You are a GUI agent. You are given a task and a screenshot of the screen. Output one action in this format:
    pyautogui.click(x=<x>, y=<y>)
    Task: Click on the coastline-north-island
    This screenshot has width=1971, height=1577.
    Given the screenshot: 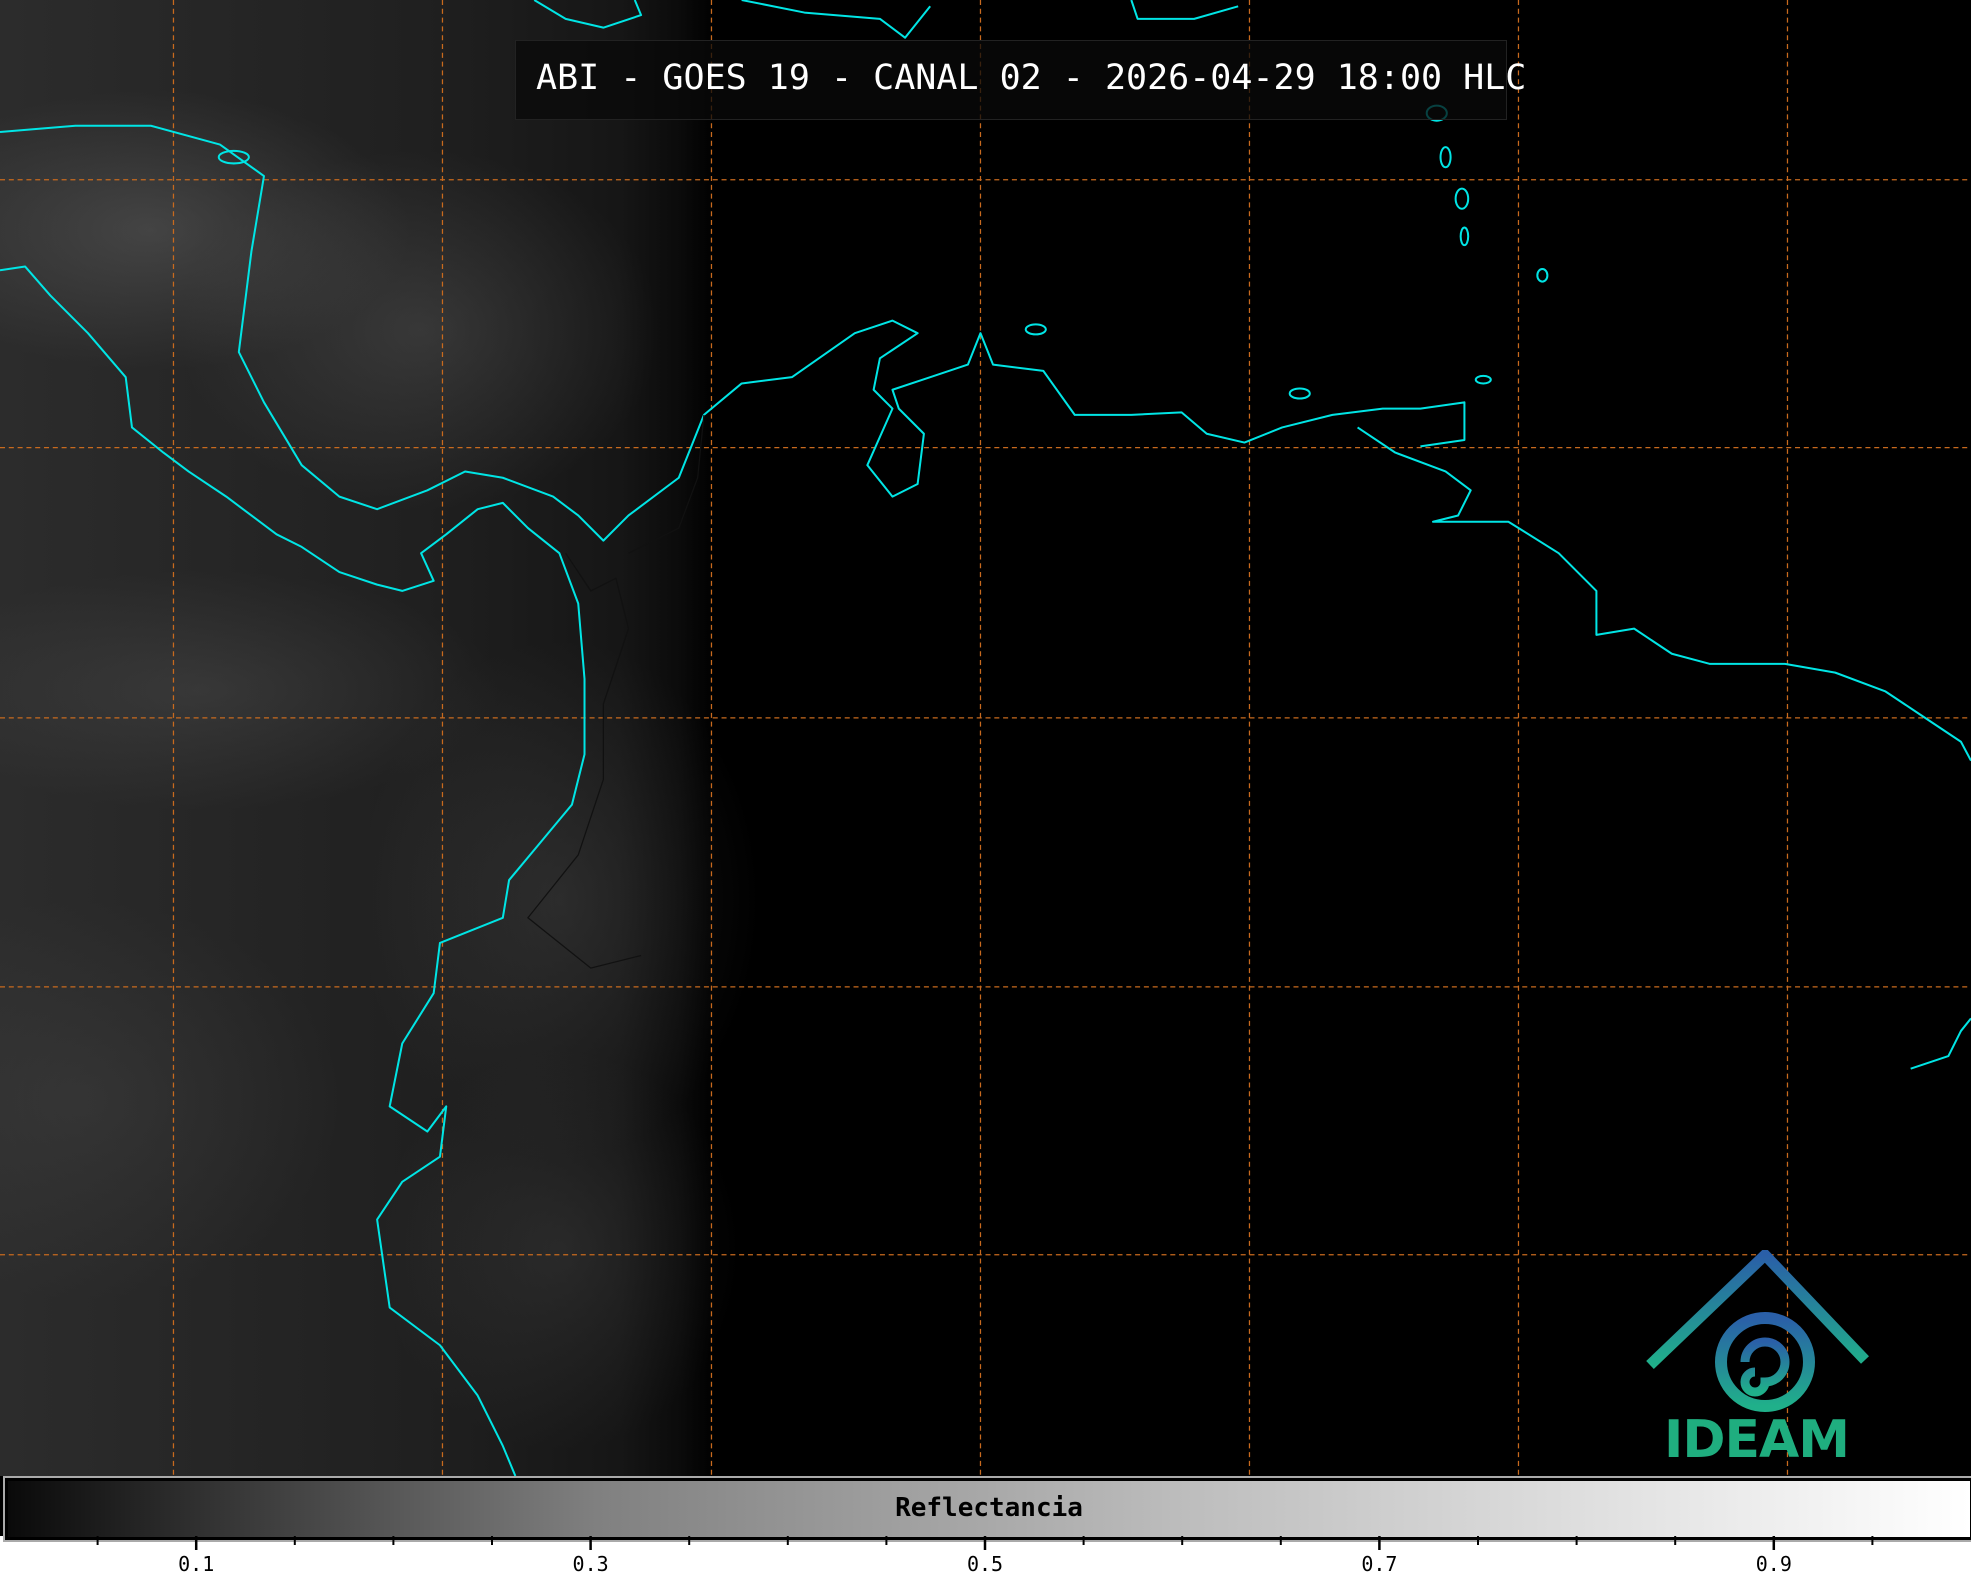 What is the action you would take?
    pyautogui.click(x=588, y=14)
    